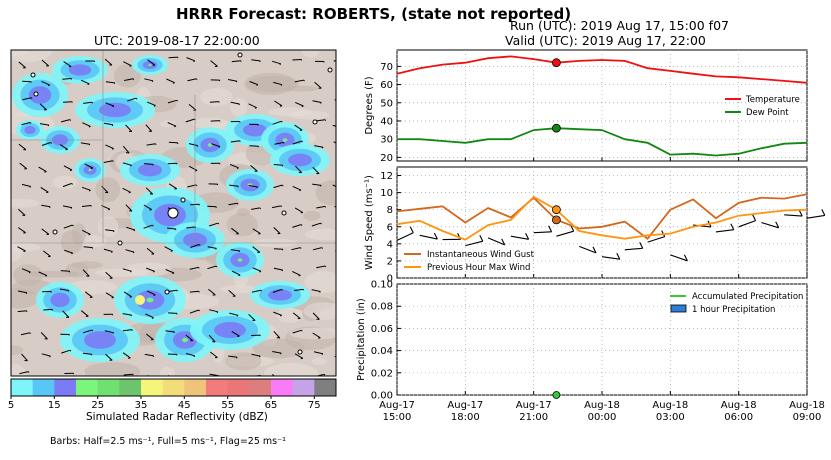 The width and height of the screenshot is (831, 460). I want to click on colorbar-swatch, so click(130, 387).